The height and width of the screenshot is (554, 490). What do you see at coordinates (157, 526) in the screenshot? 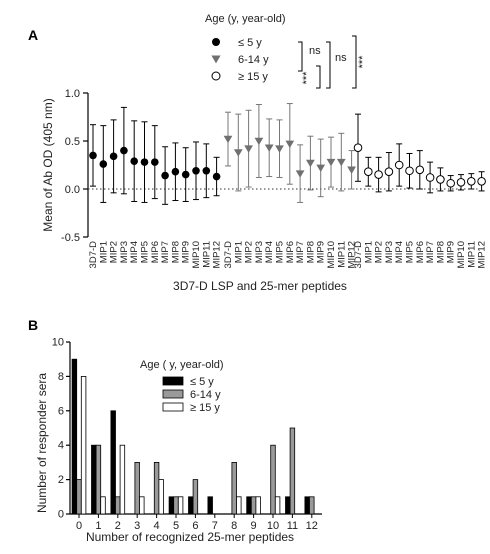
I see `x-tick-label: 4` at bounding box center [157, 526].